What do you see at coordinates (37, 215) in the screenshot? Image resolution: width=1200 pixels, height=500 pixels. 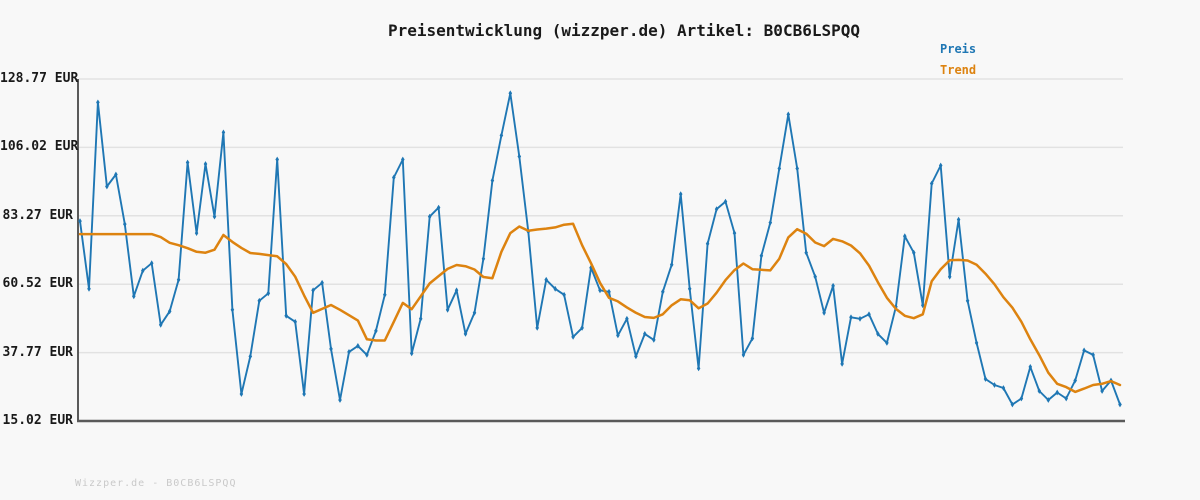 I see `y-tick-label: 83.27 EUR` at bounding box center [37, 215].